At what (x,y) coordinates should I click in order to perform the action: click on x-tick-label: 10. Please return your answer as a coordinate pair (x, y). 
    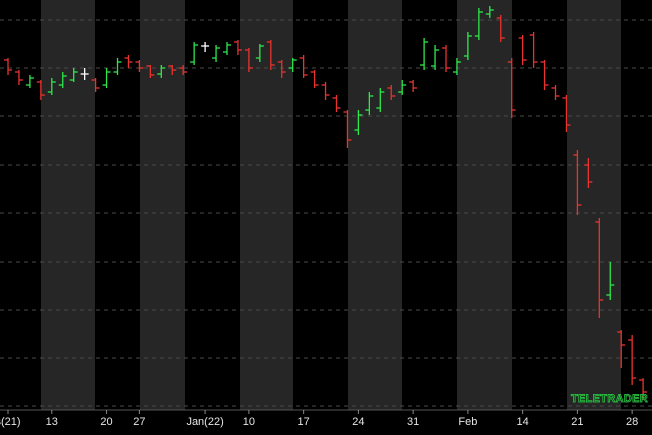
    Looking at the image, I should click on (249, 422).